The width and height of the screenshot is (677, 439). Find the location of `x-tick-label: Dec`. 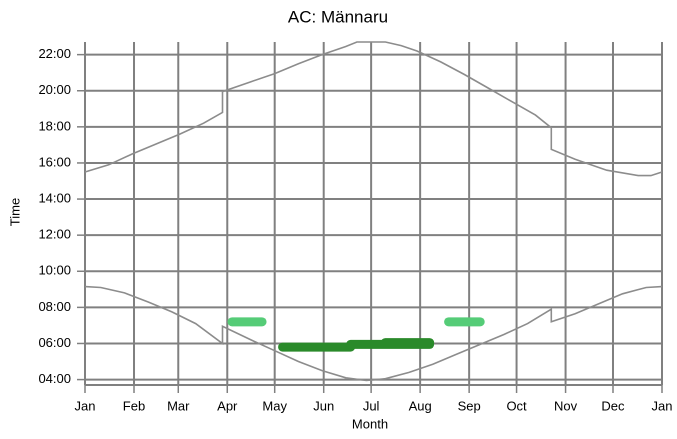

x-tick-label: Dec is located at coordinates (613, 405).